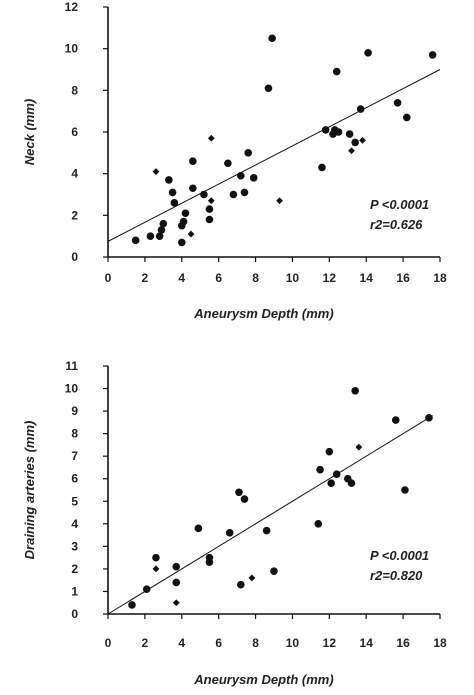 This screenshot has height=695, width=474. What do you see at coordinates (74, 546) in the screenshot?
I see `y-tick-label: 3` at bounding box center [74, 546].